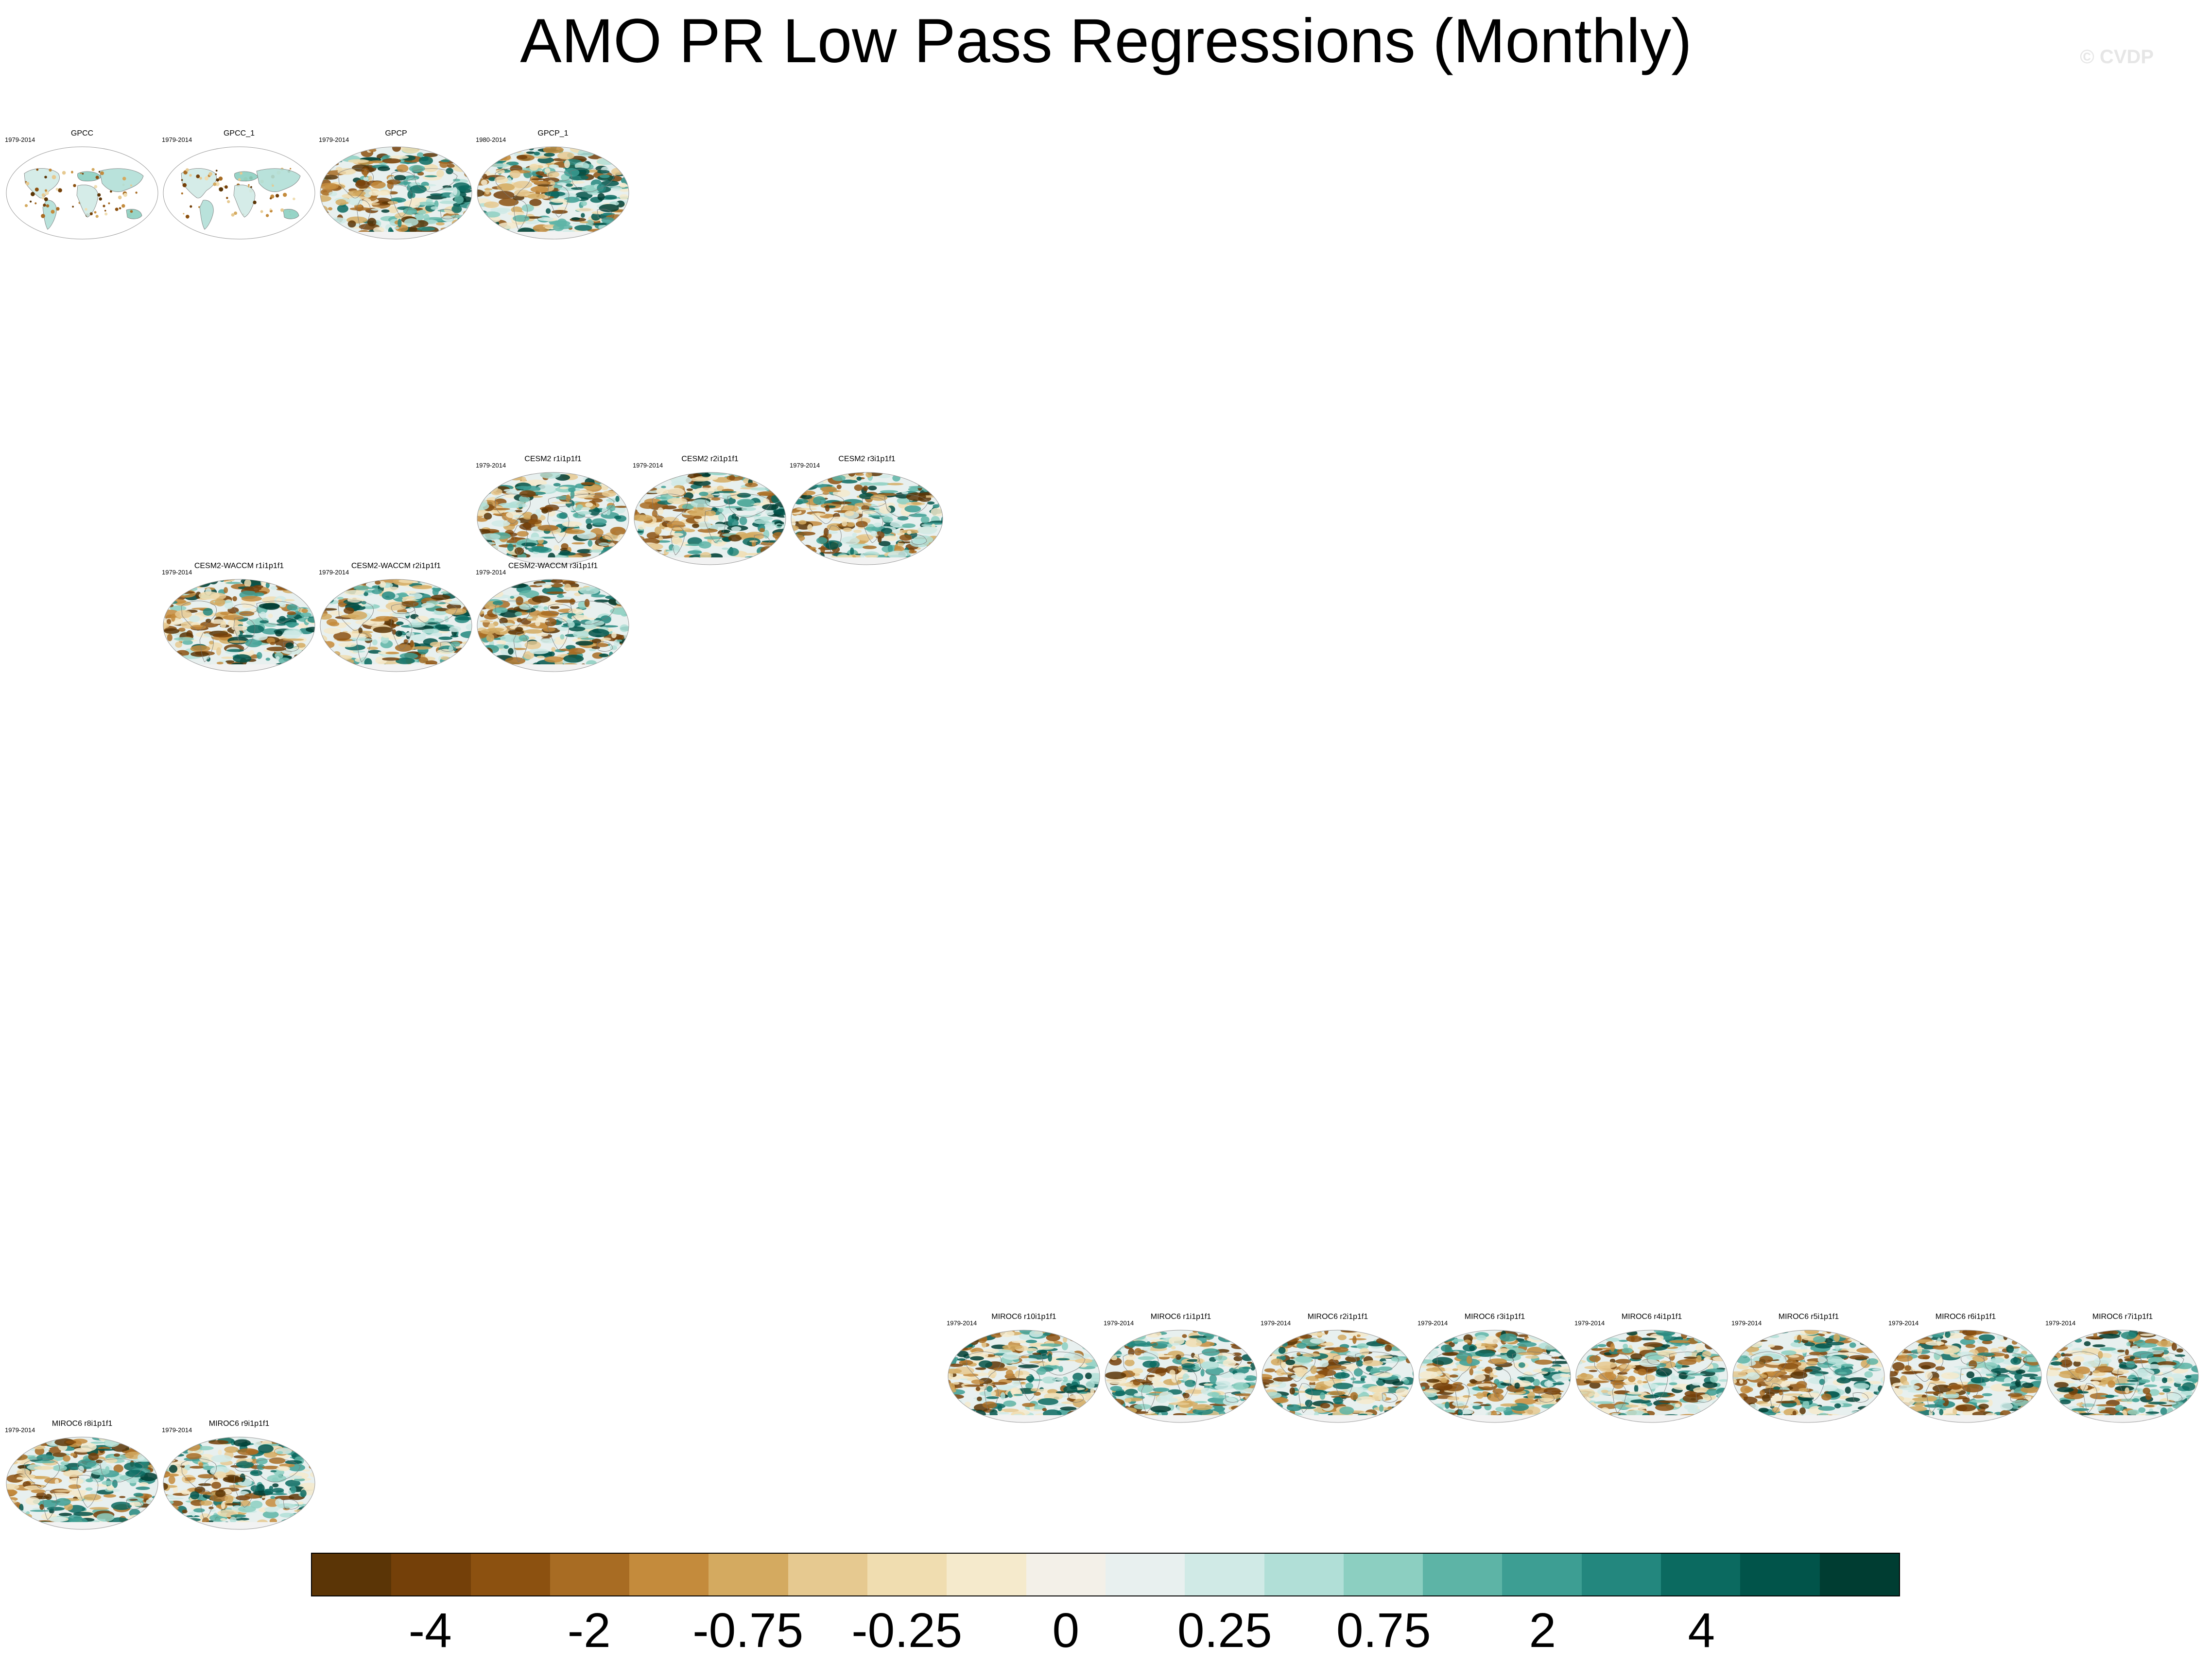 The width and height of the screenshot is (2212, 1664). I want to click on panel-title: GPCC_1, so click(239, 133).